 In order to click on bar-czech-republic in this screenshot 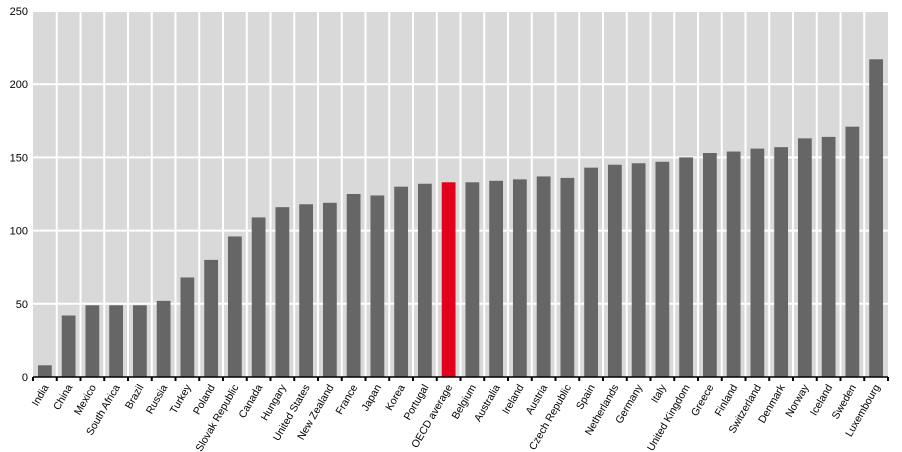, I will do `click(567, 277)`.